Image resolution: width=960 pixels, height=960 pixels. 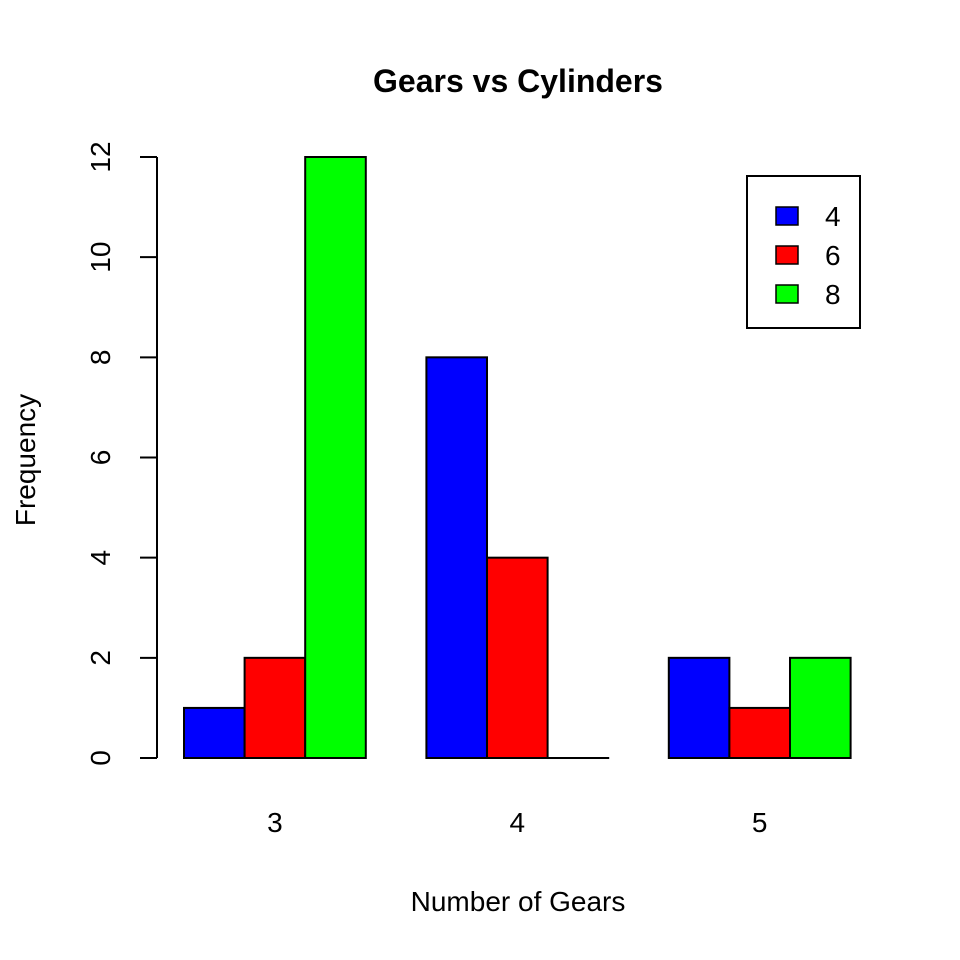 What do you see at coordinates (100, 358) in the screenshot?
I see `y-tick-label: 8` at bounding box center [100, 358].